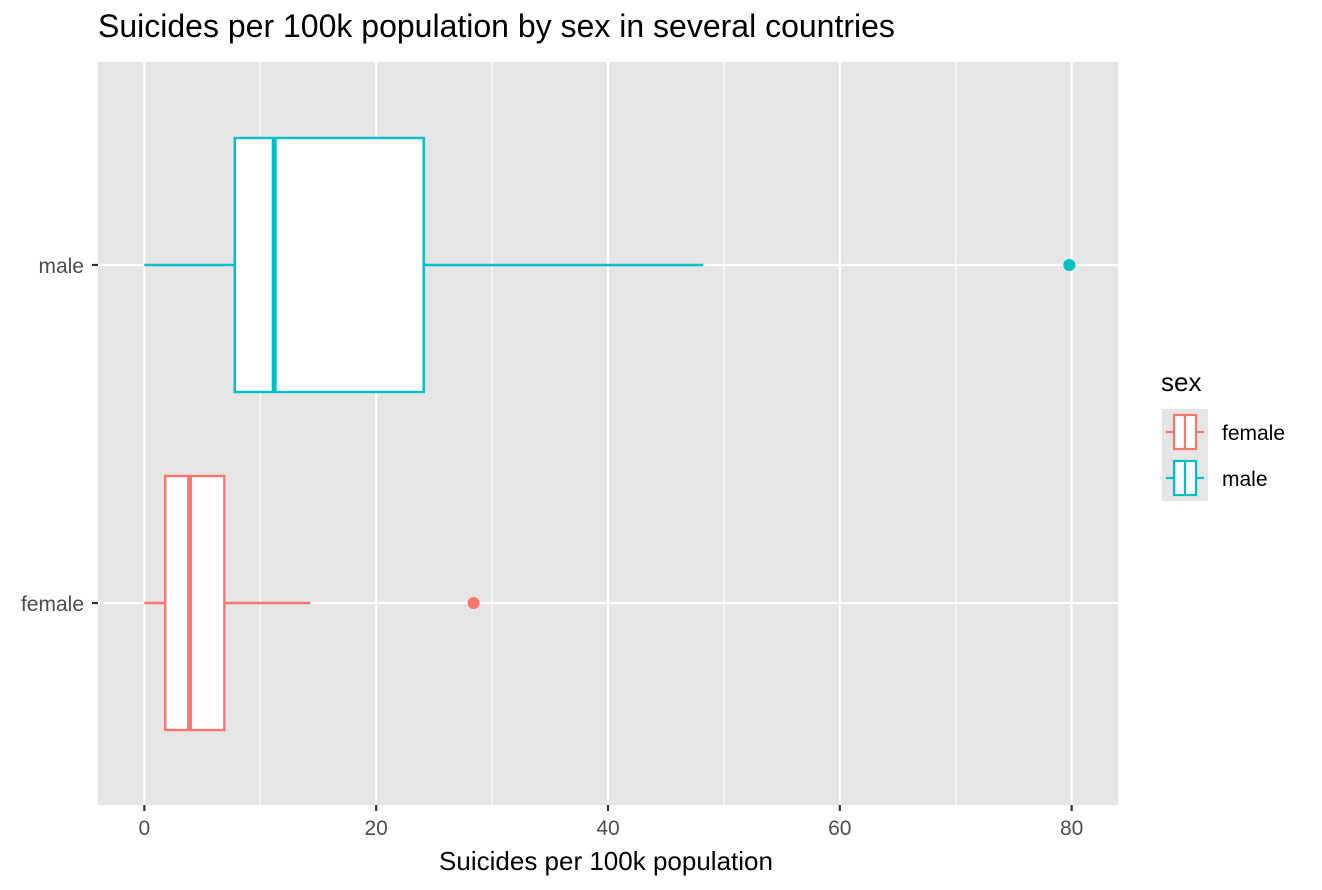 This screenshot has height=890, width=1322. What do you see at coordinates (606, 861) in the screenshot?
I see `x-axis-title: Suicides per 100k population` at bounding box center [606, 861].